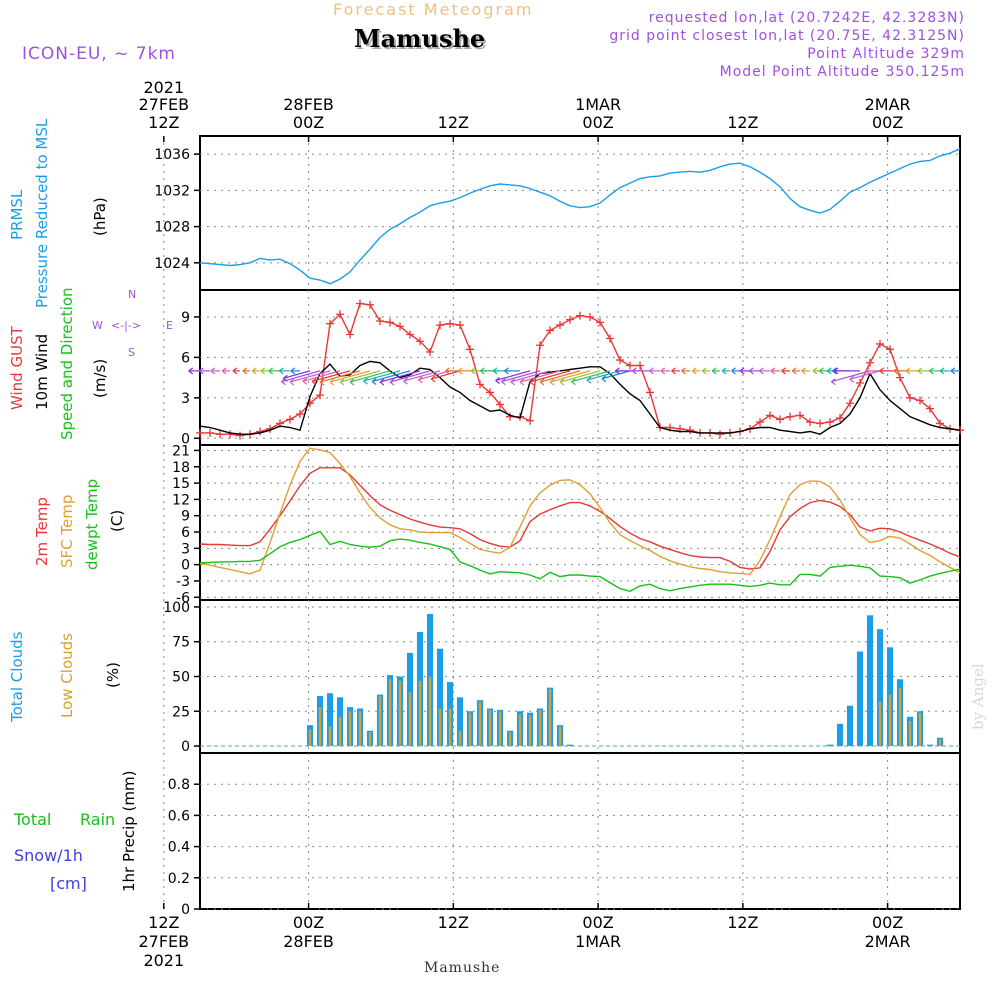  What do you see at coordinates (97, 325) in the screenshot?
I see `compass-w: W` at bounding box center [97, 325].